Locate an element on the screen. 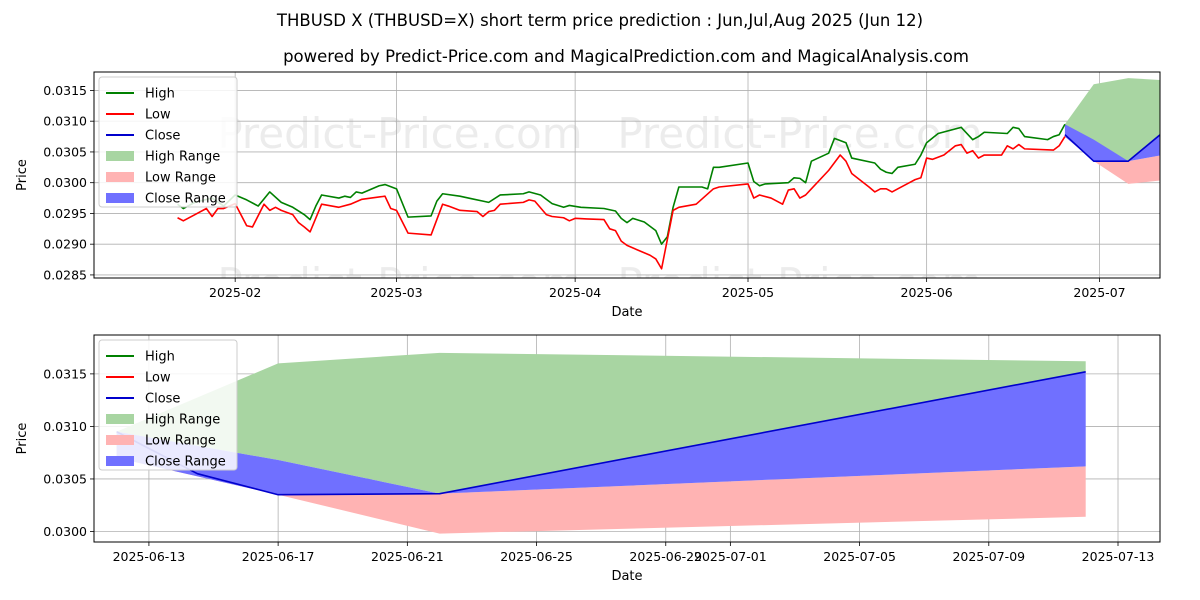  x-tick-label: 2025-07-05 is located at coordinates (859, 556).